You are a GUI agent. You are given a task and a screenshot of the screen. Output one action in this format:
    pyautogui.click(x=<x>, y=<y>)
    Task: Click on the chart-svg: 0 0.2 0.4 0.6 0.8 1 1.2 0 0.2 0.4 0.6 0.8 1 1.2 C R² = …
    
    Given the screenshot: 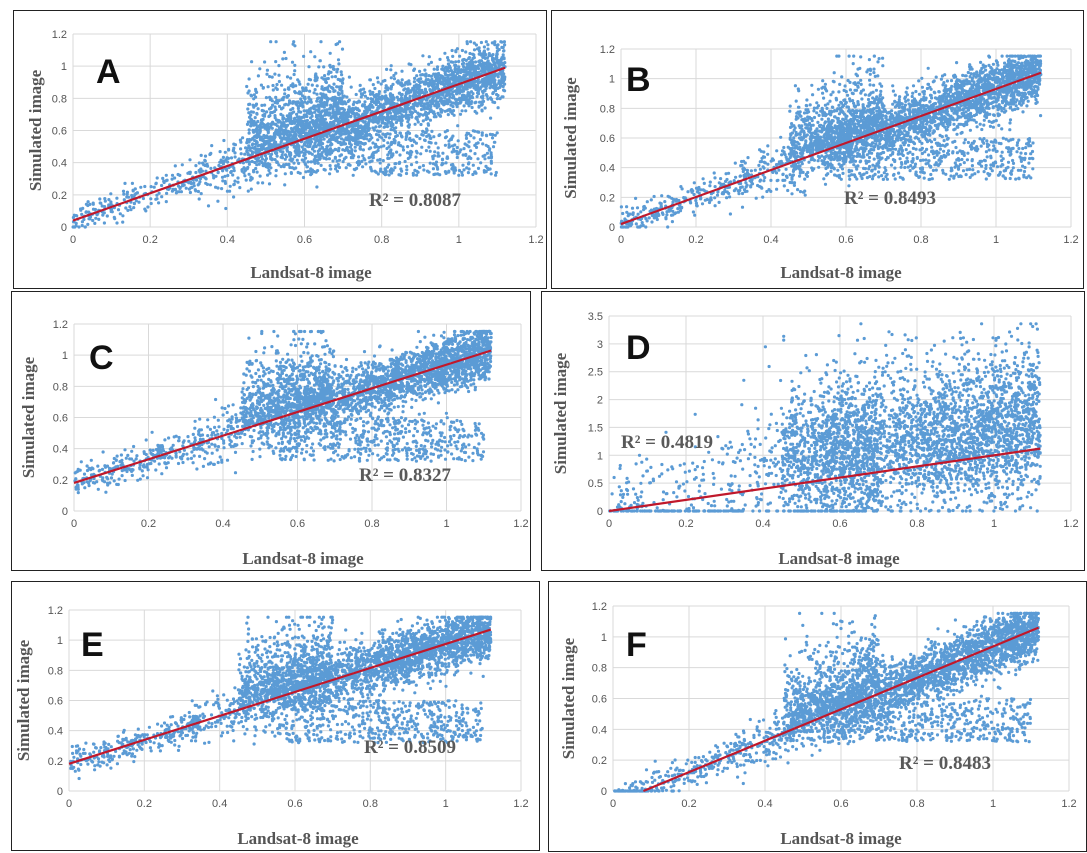 What is the action you would take?
    pyautogui.click(x=274, y=443)
    